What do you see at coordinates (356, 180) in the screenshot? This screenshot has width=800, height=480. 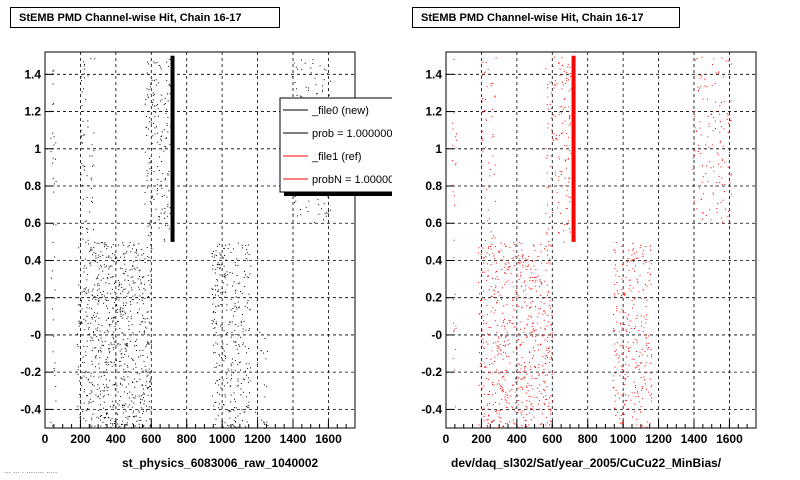 I see `legend-entry-label: probN = 1.000000` at bounding box center [356, 180].